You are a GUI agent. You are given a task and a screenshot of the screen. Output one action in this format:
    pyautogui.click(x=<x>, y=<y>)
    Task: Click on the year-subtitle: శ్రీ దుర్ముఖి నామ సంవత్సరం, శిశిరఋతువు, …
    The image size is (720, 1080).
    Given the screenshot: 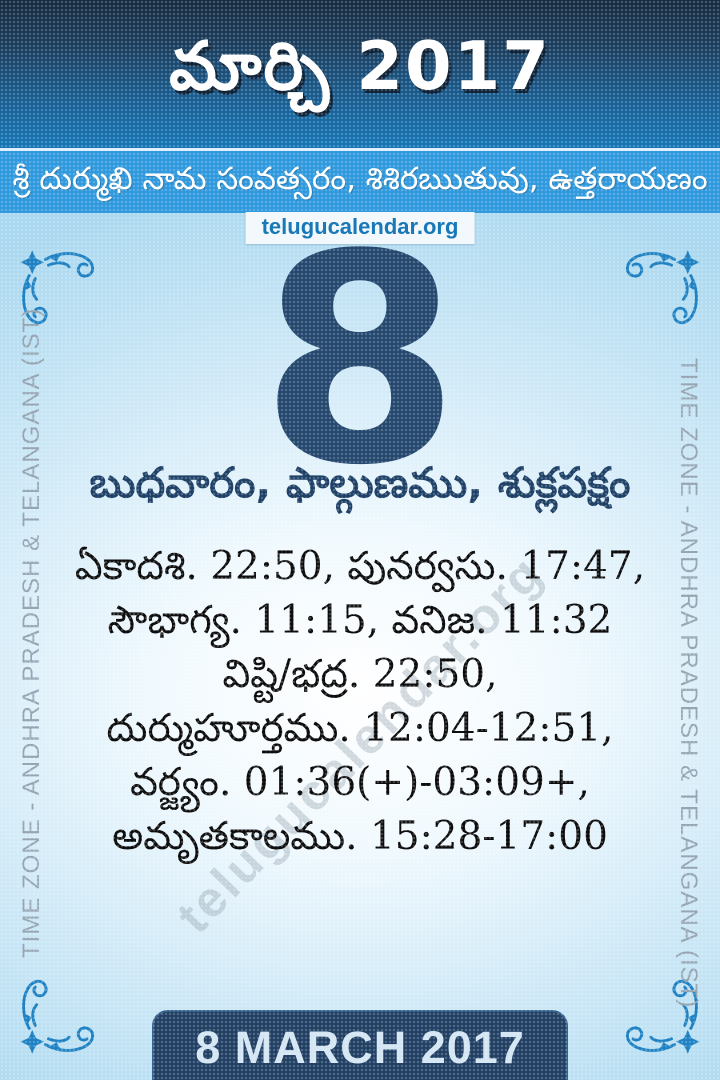 What is the action you would take?
    pyautogui.click(x=360, y=178)
    